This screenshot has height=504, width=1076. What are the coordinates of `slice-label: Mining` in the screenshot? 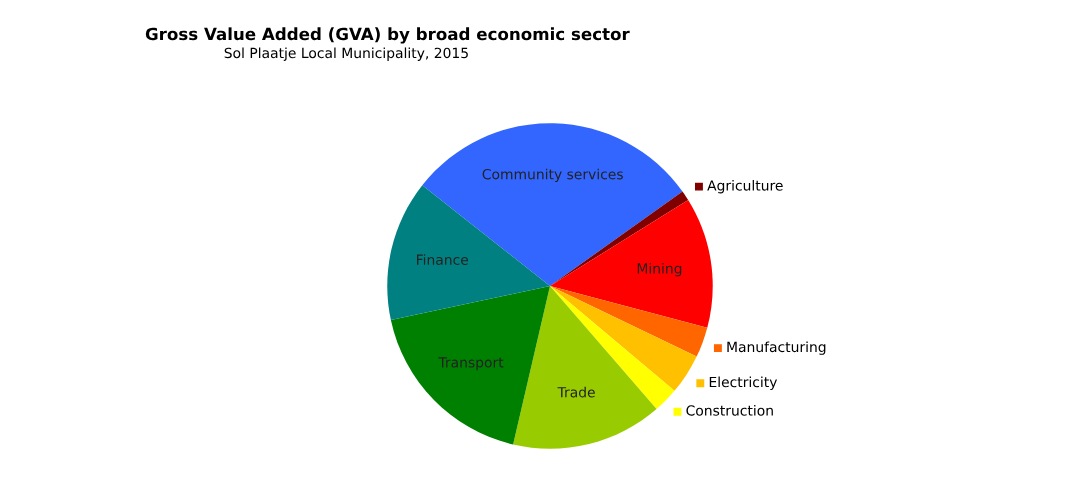 It's located at (659, 269).